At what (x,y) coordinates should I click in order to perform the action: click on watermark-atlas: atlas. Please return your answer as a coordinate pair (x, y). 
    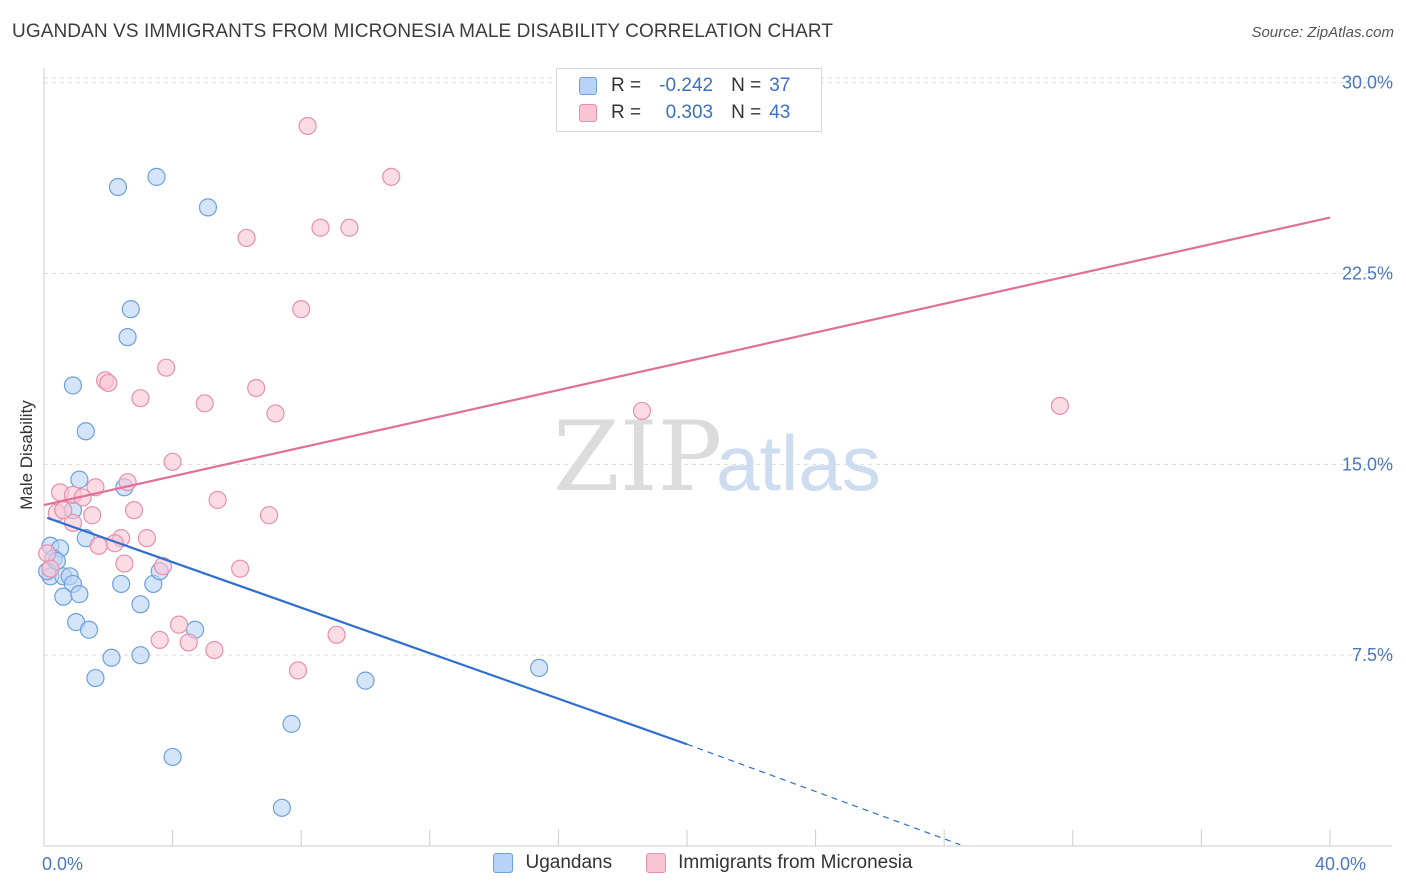
    Looking at the image, I should click on (798, 463).